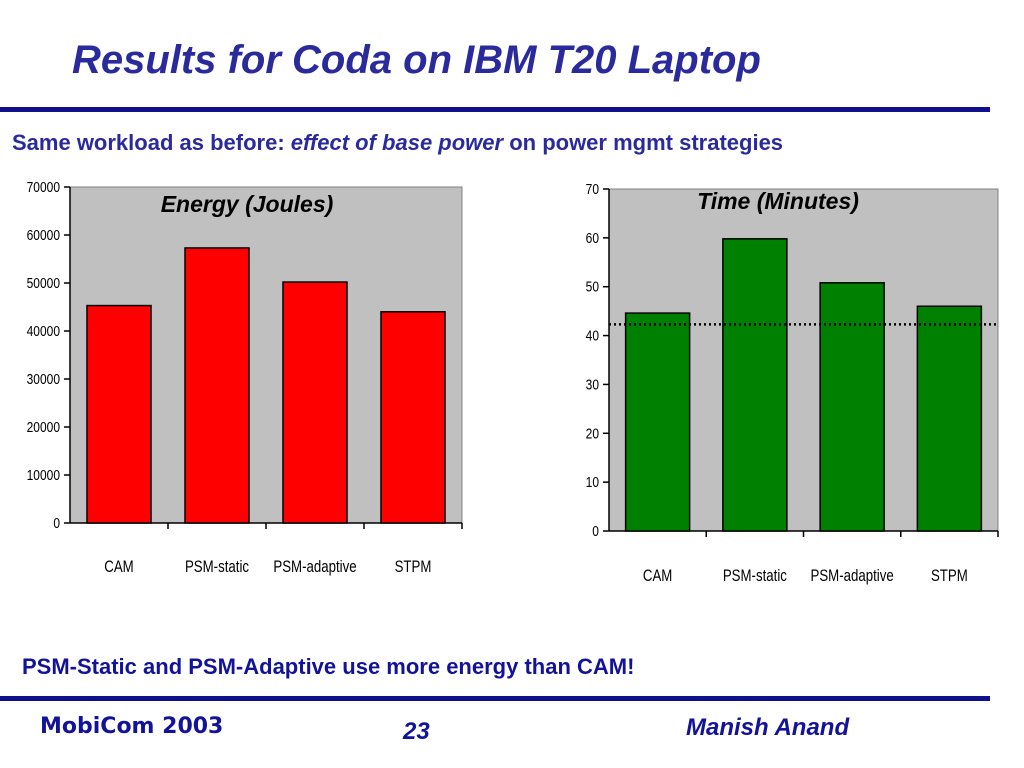 Image resolution: width=1024 pixels, height=768 pixels. Describe the element at coordinates (593, 384) in the screenshot. I see `time-y-tick-label: 30` at that location.